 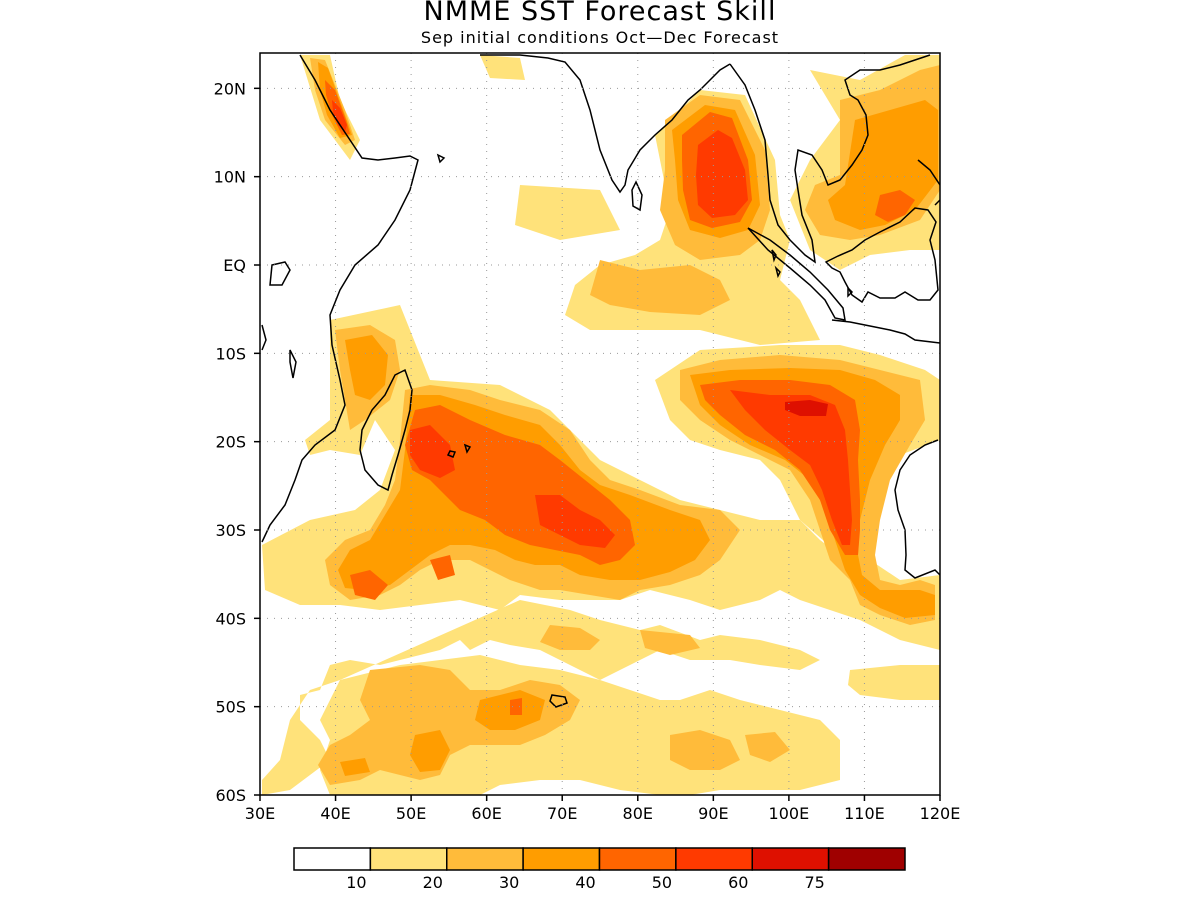 I want to click on map-subtitle: Sep initial conditions Oct—Dec Forecast, so click(x=600, y=37).